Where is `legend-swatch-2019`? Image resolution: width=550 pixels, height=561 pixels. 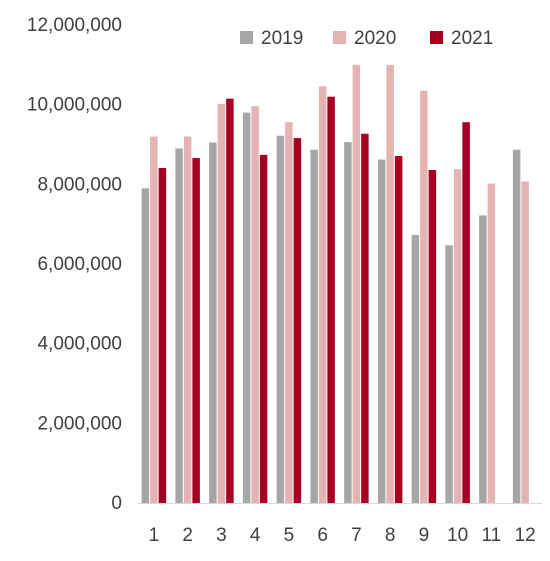
legend-swatch-2019 is located at coordinates (246, 37).